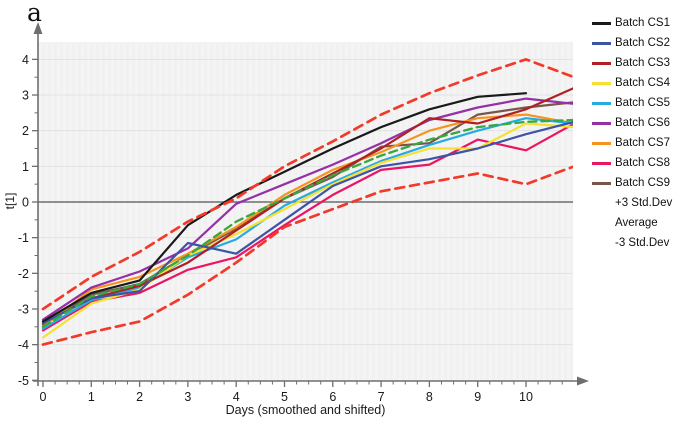 The image size is (691, 423). I want to click on y-axis-label: t[1], so click(10, 201).